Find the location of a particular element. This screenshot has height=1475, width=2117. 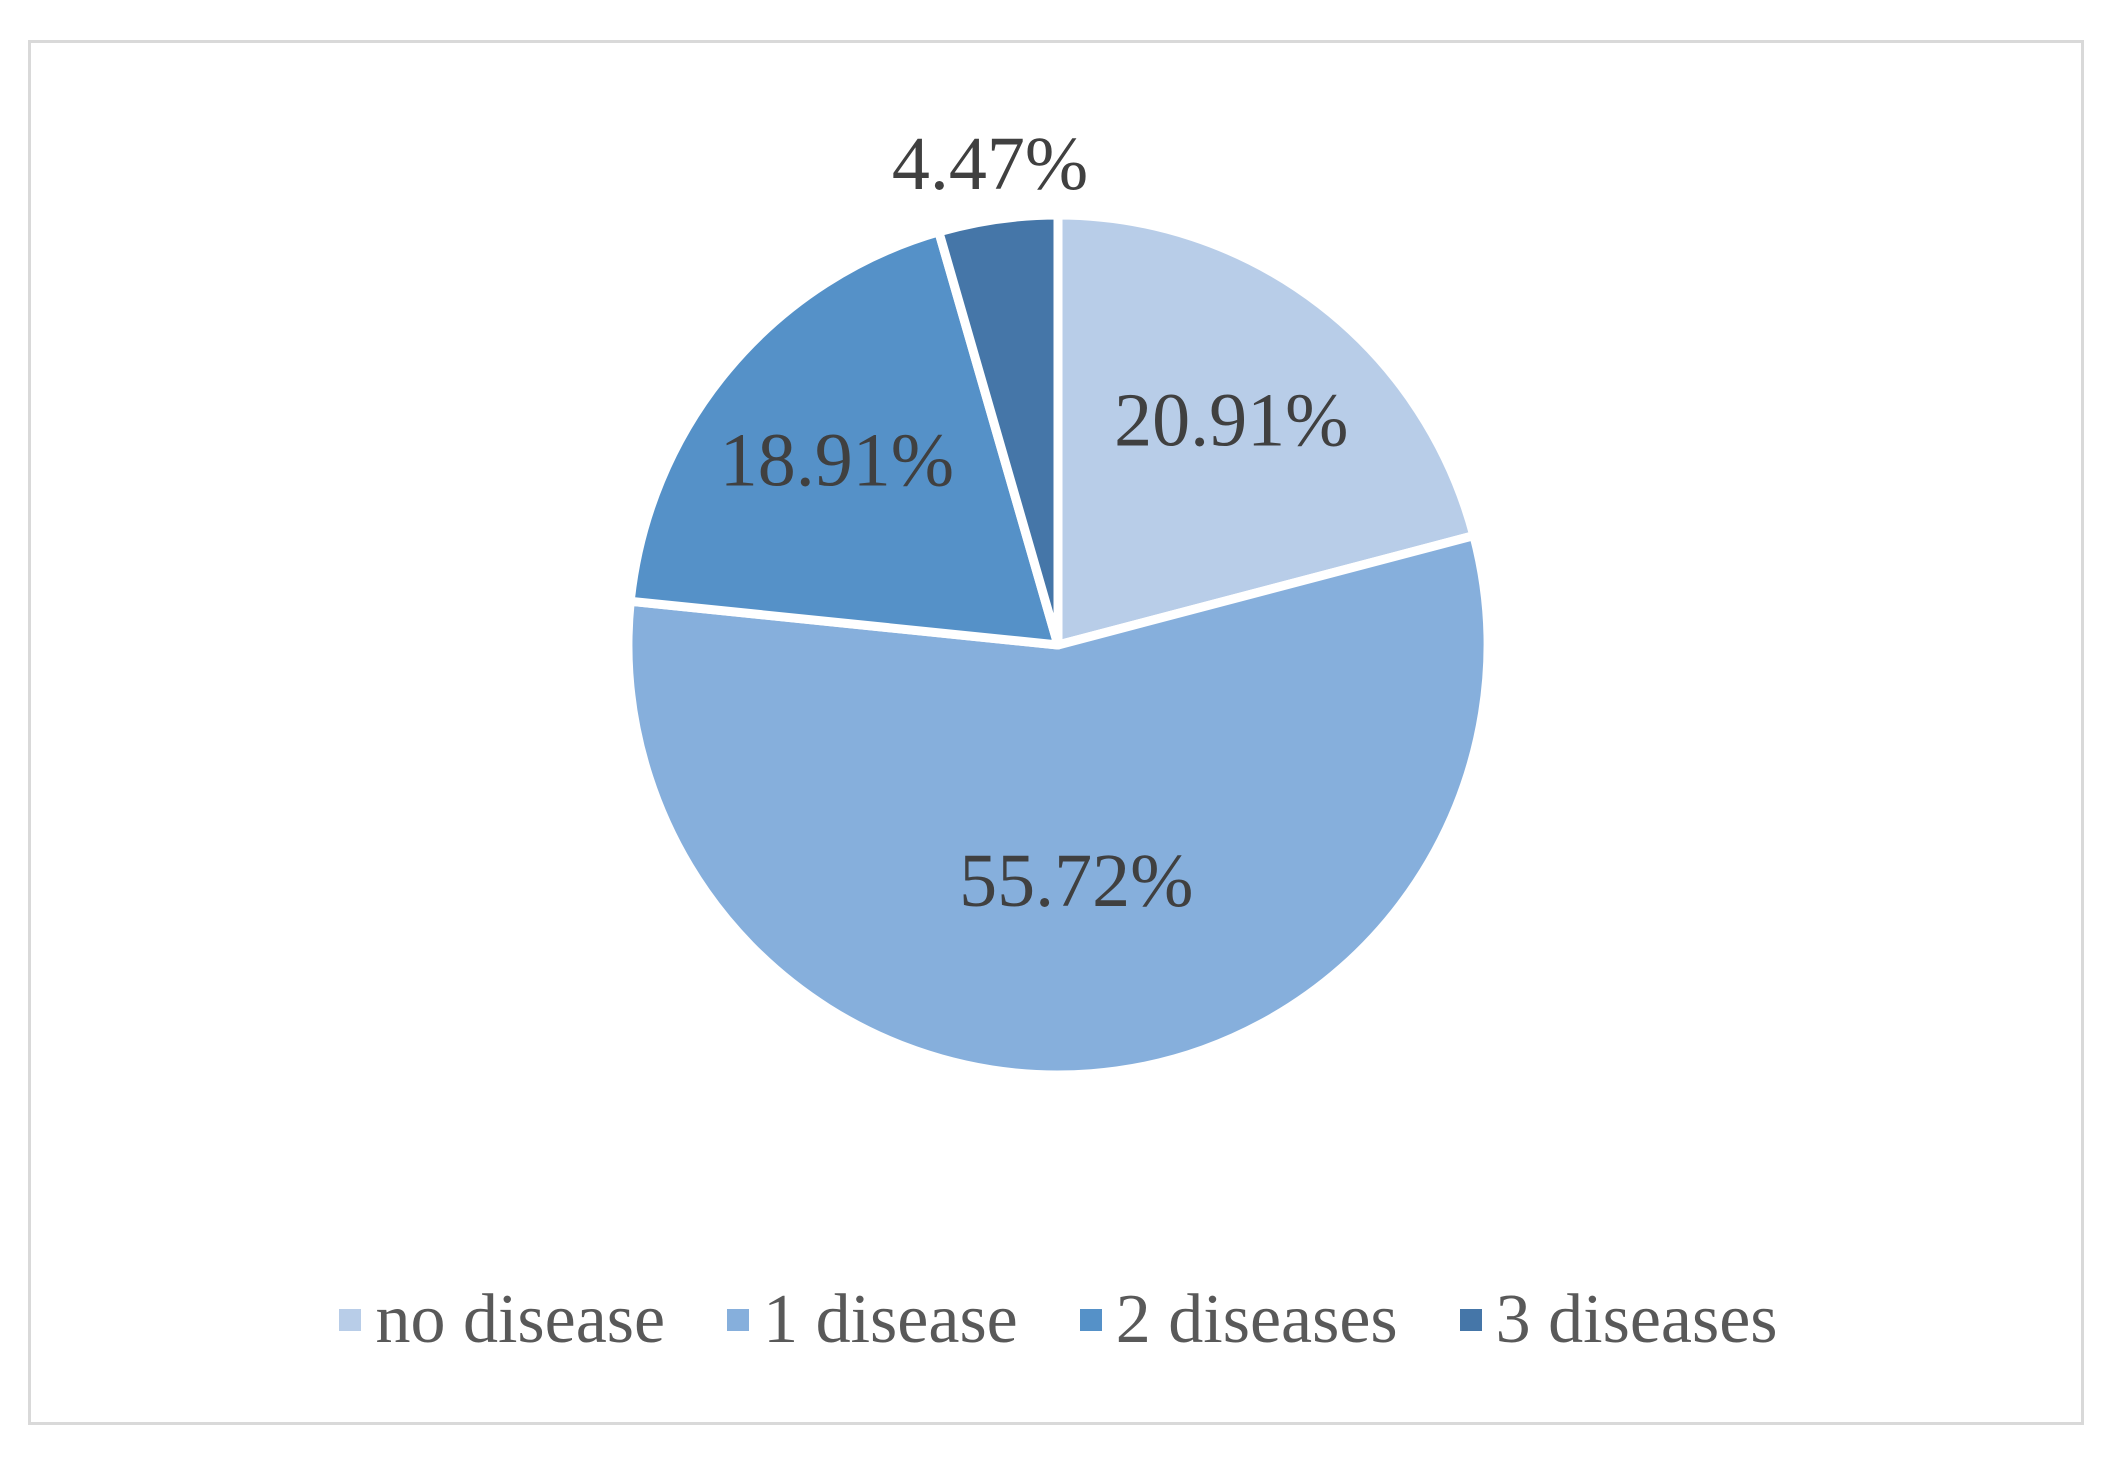

legend-label: 3 diseases is located at coordinates (1636, 1319).